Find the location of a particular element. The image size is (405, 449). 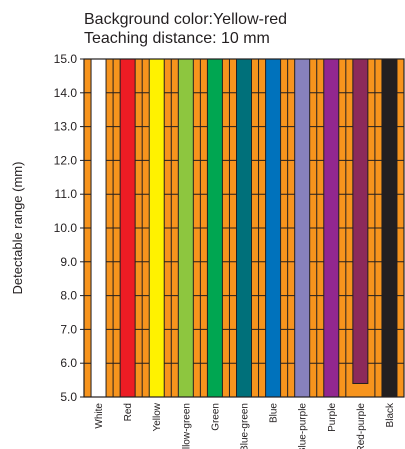

x-tick-label: Red is located at coordinates (128, 412).